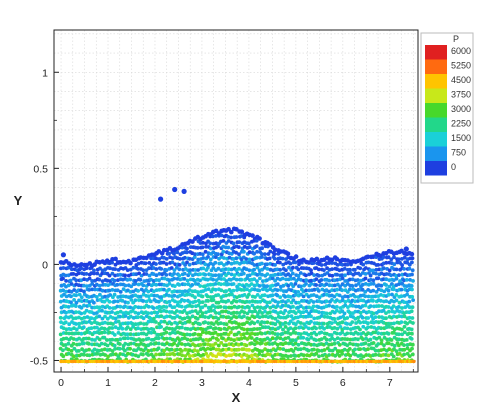 The image size is (477, 412). I want to click on y-tick-label: -0.5, so click(39, 361).